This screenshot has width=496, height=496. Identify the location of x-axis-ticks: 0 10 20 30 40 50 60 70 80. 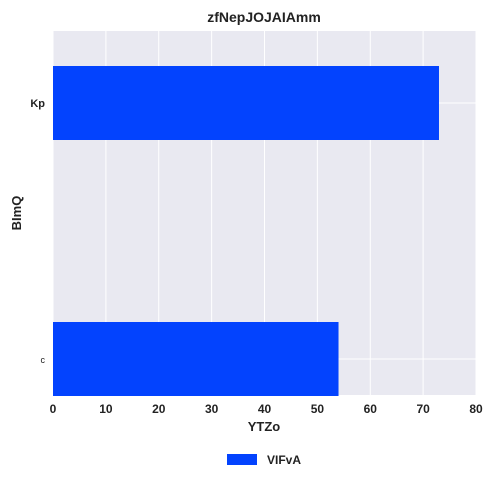
(266, 409).